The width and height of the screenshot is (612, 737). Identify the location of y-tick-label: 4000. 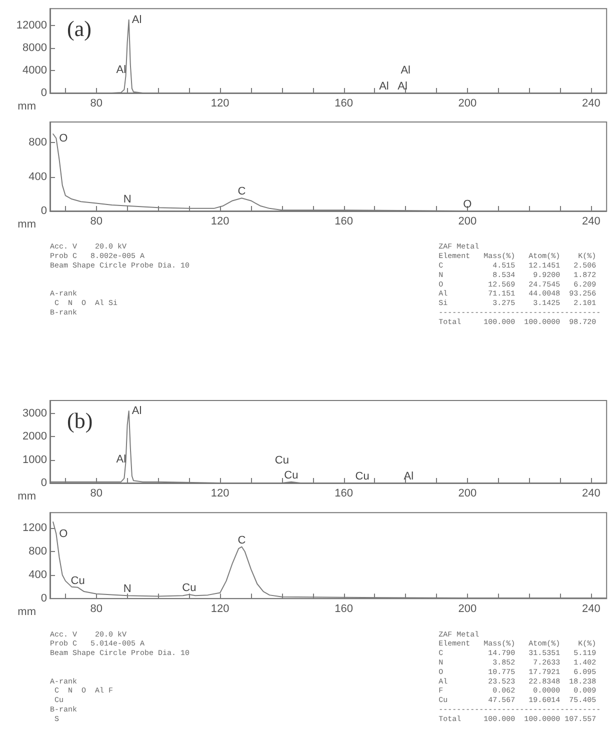
(34, 70).